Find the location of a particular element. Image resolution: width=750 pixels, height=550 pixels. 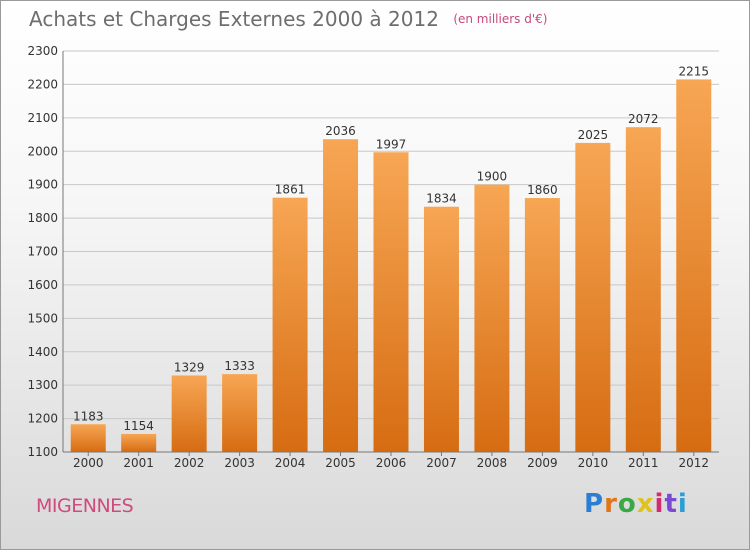

y-tick-label: 1800 is located at coordinates (42, 218).